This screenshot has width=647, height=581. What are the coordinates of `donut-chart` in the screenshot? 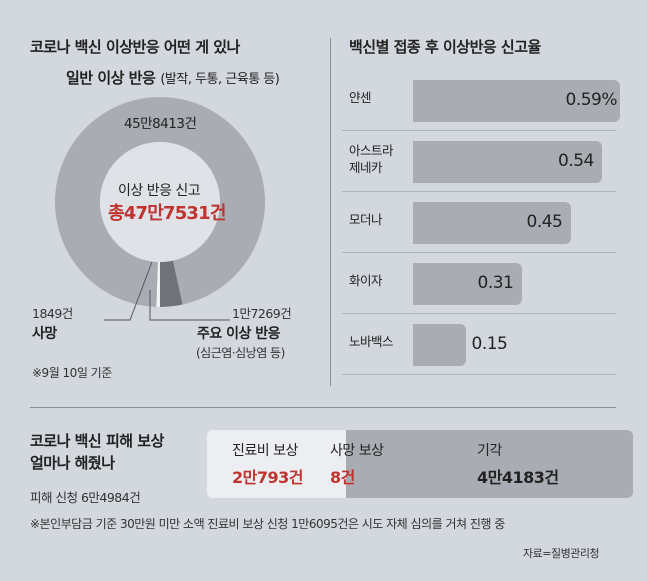 It's located at (160, 202).